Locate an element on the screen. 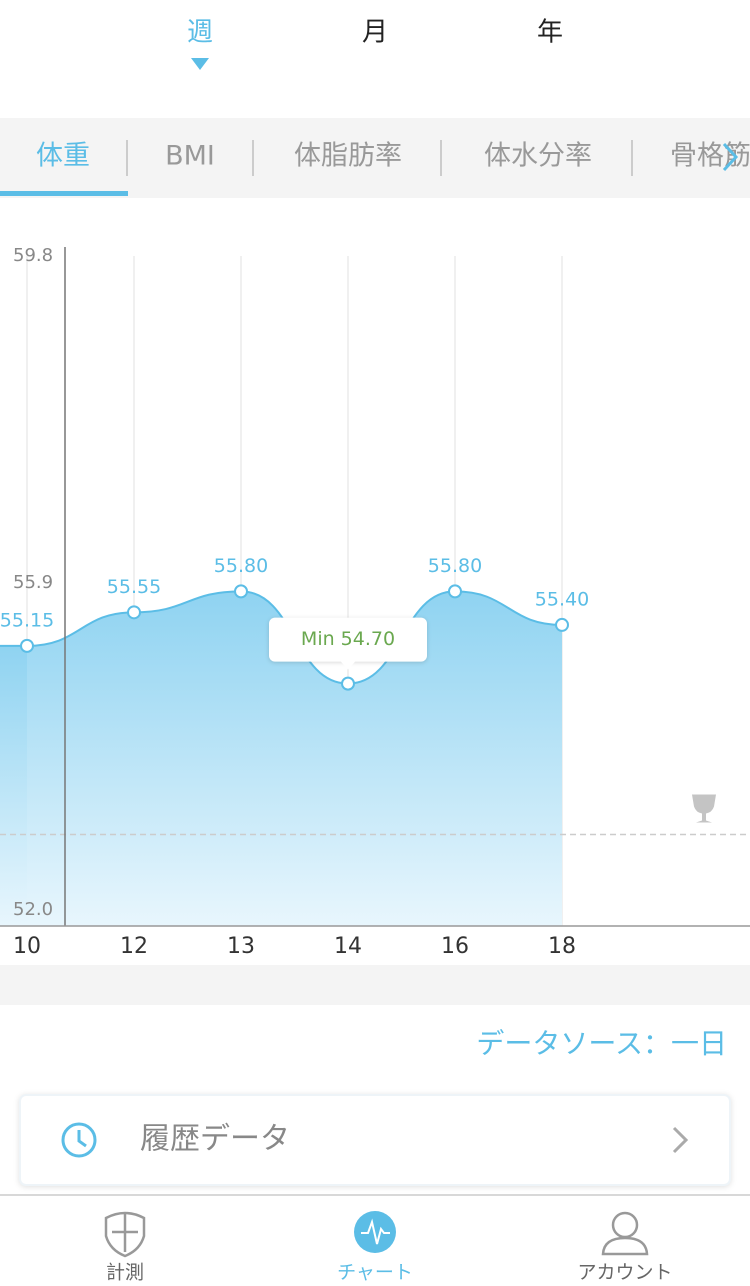 The width and height of the screenshot is (750, 1286). trophy-icon is located at coordinates (704, 808).